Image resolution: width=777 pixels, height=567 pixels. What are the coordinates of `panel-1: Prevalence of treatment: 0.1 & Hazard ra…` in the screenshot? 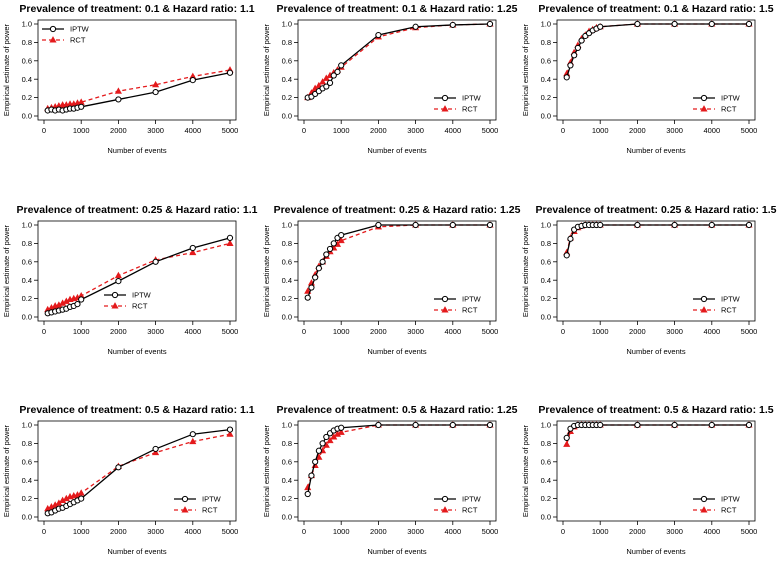 It's located at (128, 79).